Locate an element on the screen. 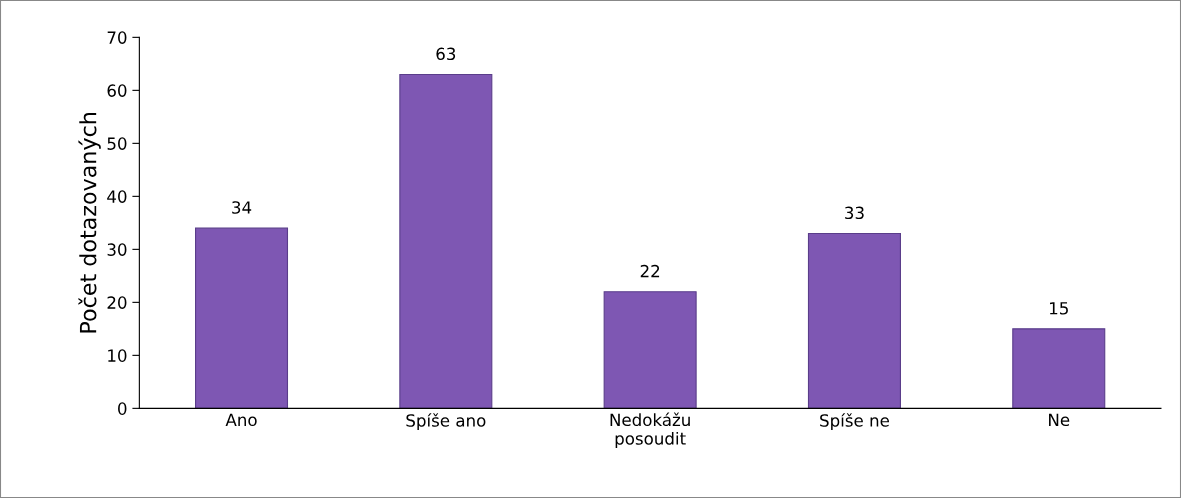 The image size is (1181, 498). x-tick-label: Ano is located at coordinates (241, 420).